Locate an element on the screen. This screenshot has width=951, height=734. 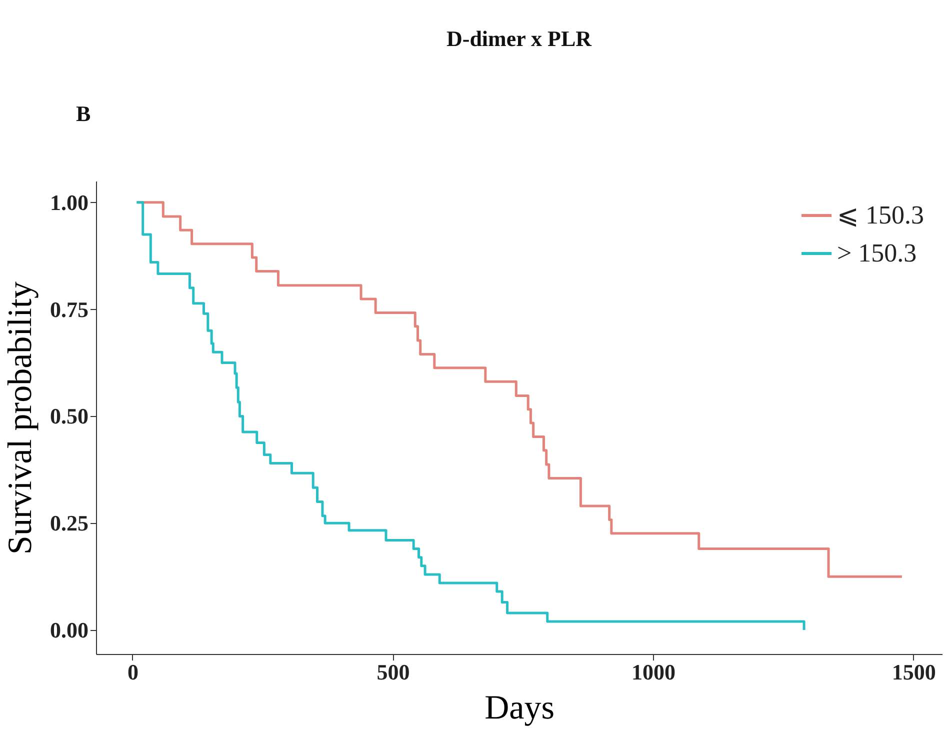
y-axis-title: Survival probability is located at coordinates (20, 418).